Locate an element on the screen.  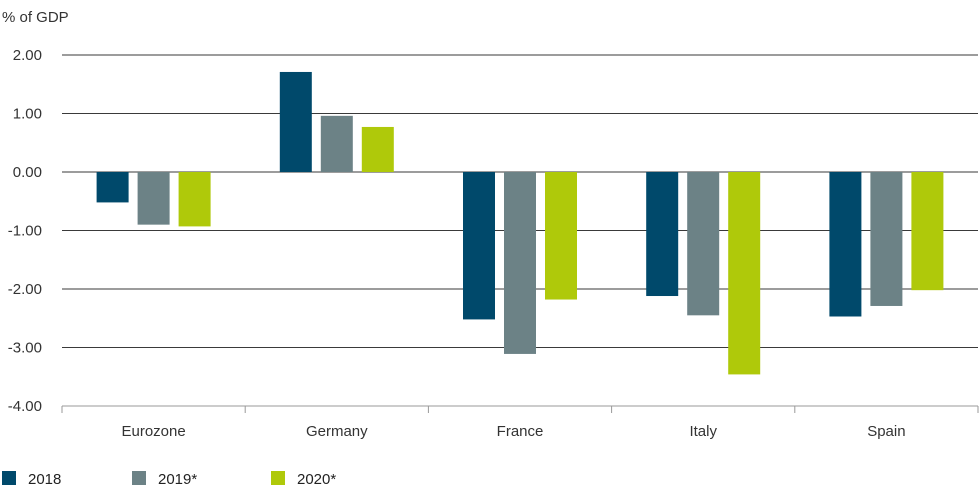
bar-italy-2019 is located at coordinates (703, 244).